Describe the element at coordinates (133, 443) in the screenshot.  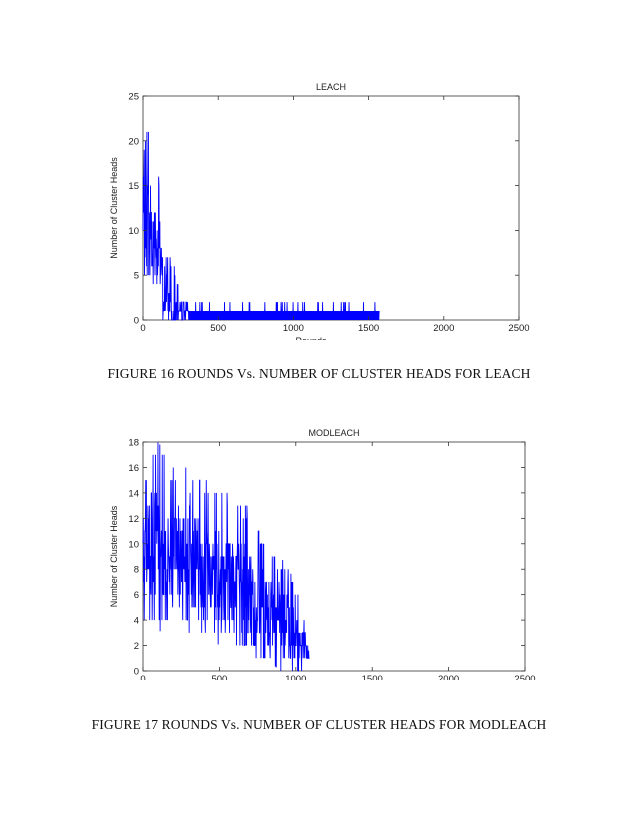
I see `y-tick-label: 18` at that location.